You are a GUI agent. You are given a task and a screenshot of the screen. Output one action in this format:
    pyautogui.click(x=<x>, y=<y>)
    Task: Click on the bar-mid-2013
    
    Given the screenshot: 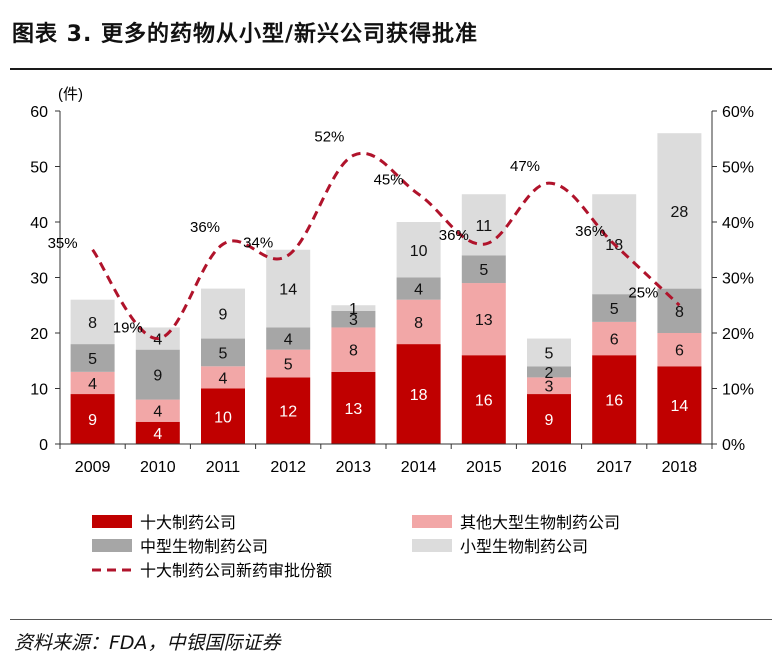 What is the action you would take?
    pyautogui.click(x=353, y=319)
    